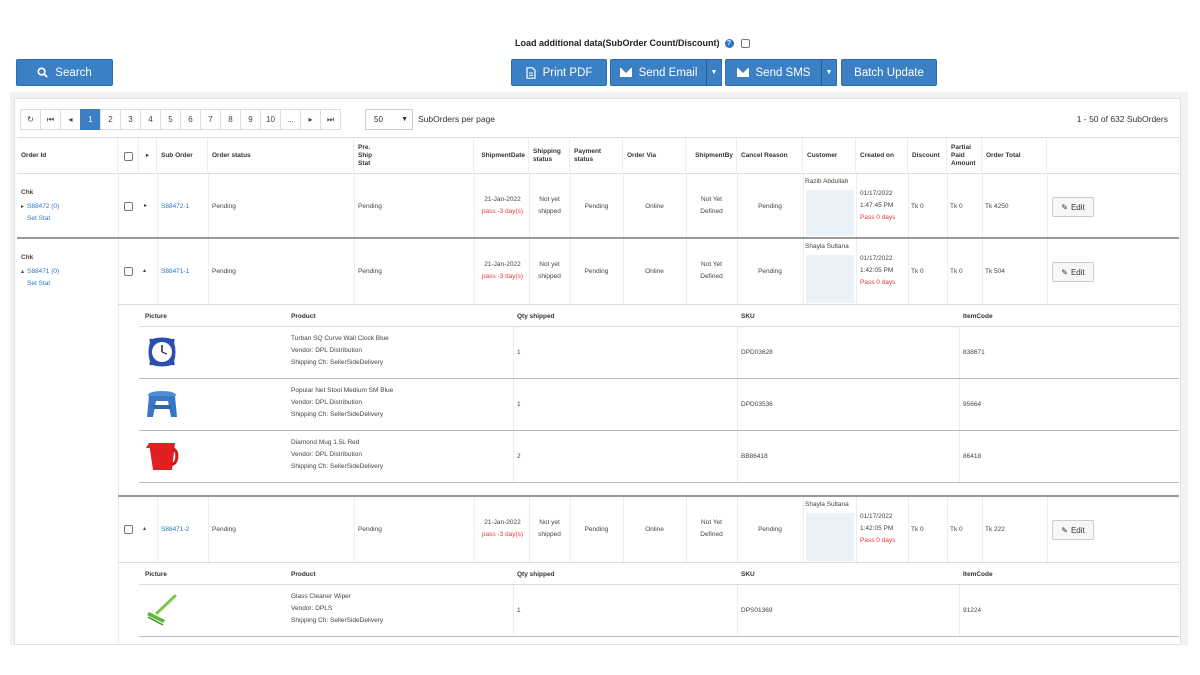 This screenshot has height=675, width=1200. Describe the element at coordinates (310, 119) in the screenshot. I see `next-page-icon: ▸` at that location.